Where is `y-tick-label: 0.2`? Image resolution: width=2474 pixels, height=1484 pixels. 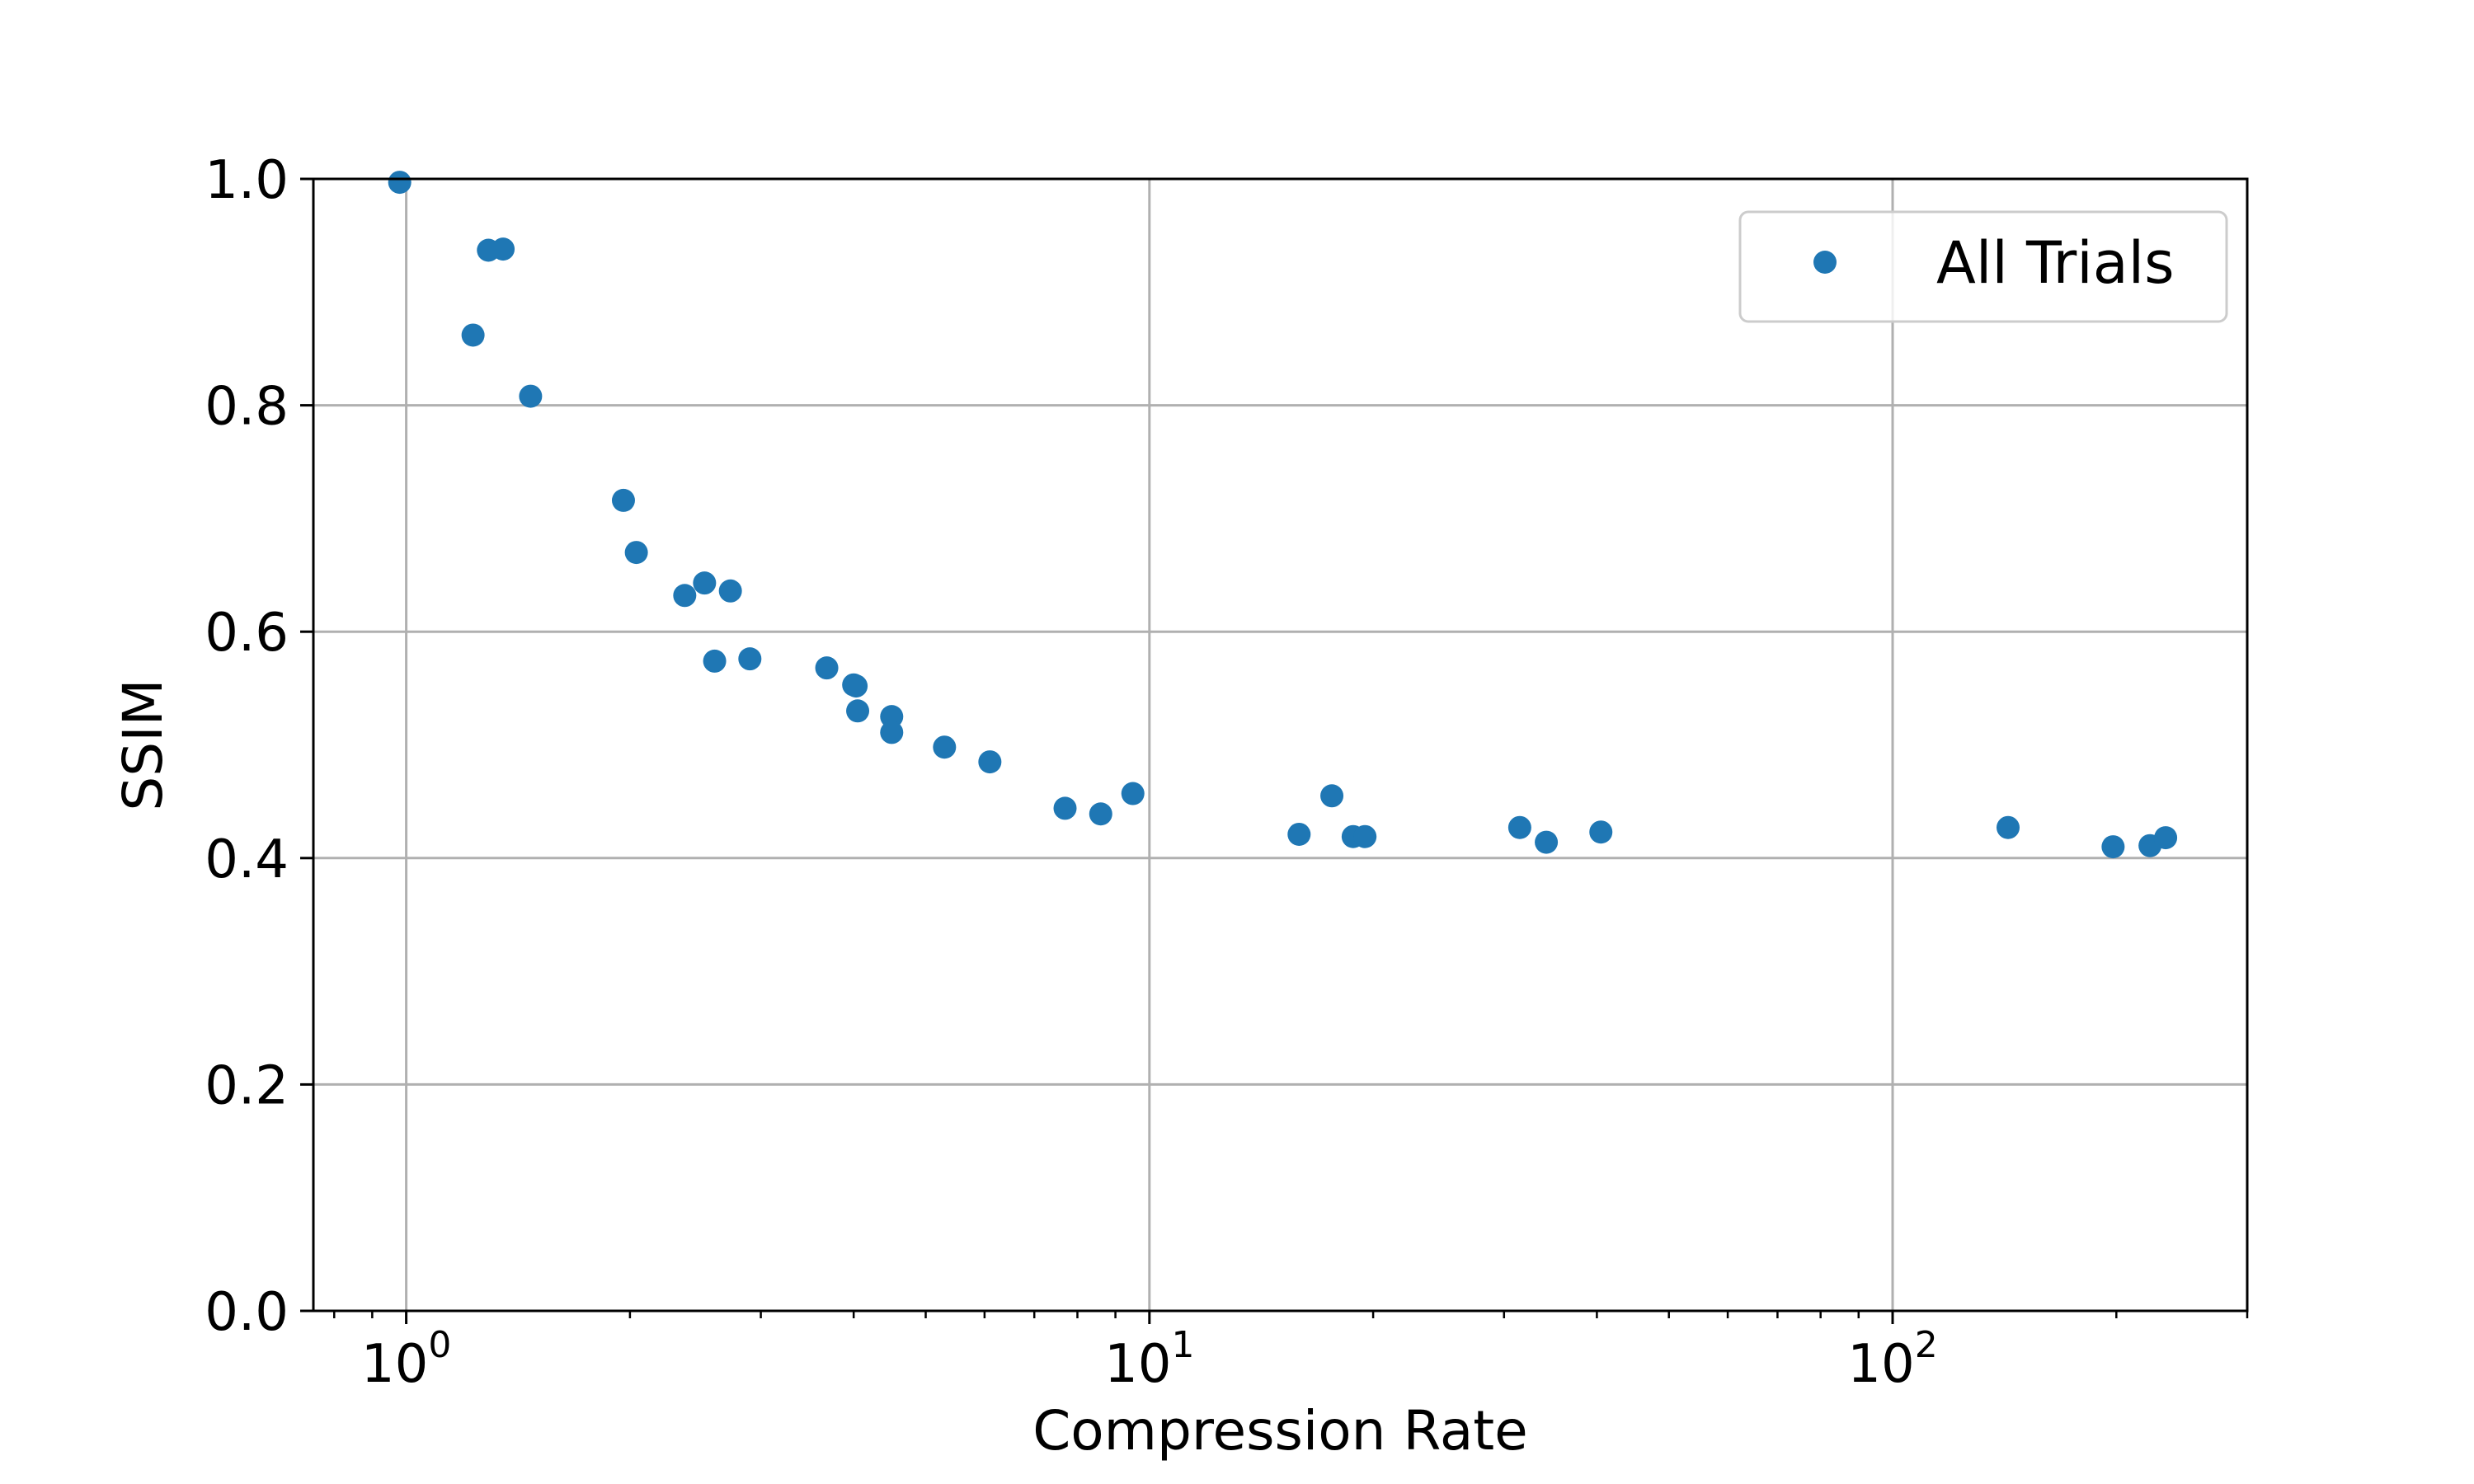
y-tick-label: 0.2 is located at coordinates (247, 1085).